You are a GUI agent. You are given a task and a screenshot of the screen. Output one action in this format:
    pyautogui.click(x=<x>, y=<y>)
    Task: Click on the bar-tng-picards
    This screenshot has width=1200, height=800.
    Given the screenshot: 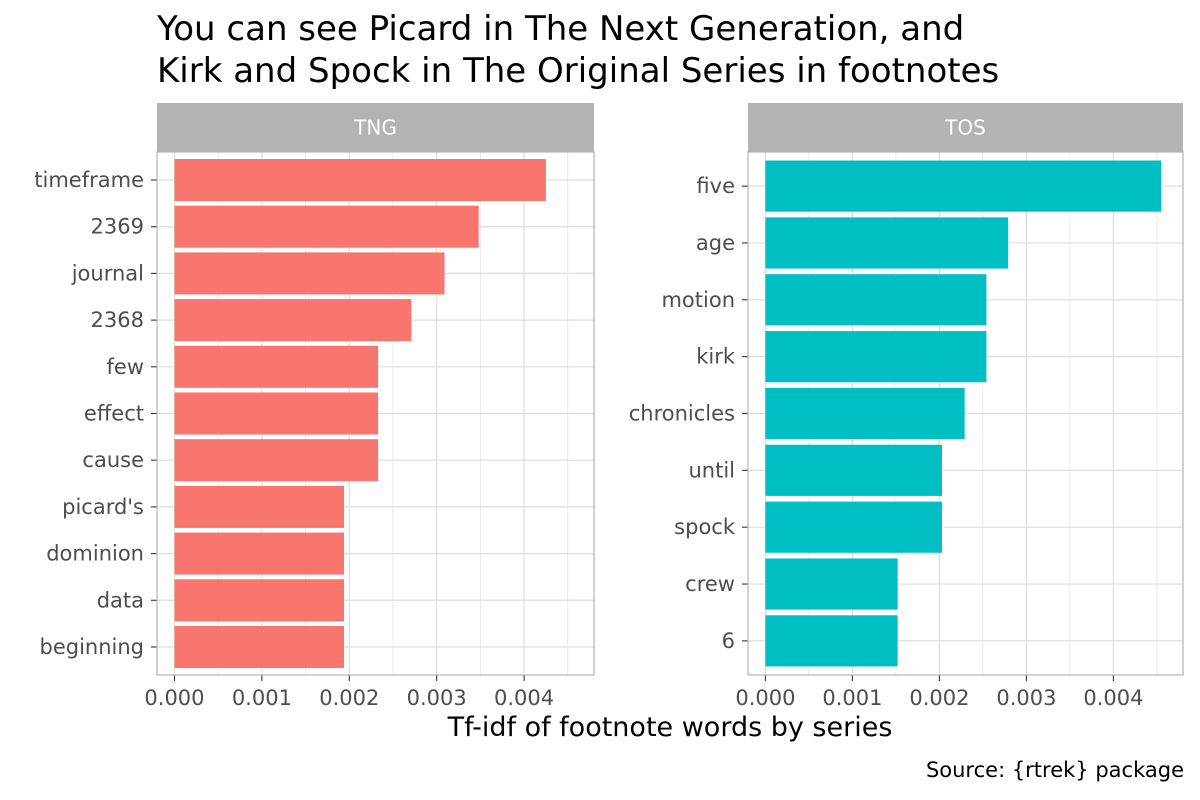 What is the action you would take?
    pyautogui.click(x=259, y=506)
    